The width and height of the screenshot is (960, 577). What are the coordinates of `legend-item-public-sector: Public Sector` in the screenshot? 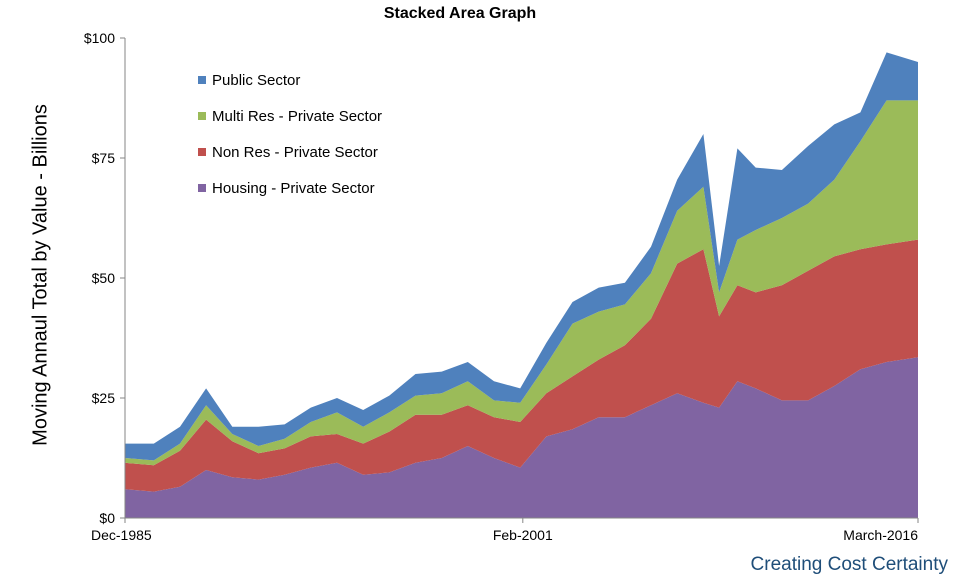 It's located at (290, 80).